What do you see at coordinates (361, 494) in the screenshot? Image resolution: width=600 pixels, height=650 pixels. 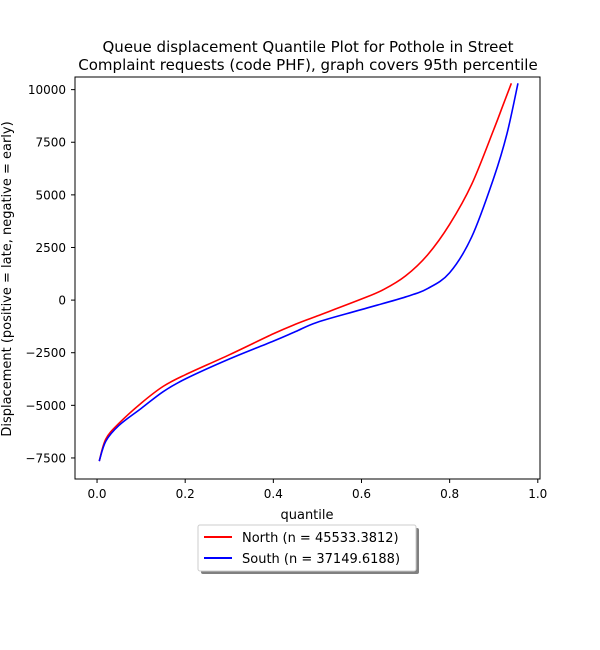 I see `x-tick-label: 0.6` at bounding box center [361, 494].